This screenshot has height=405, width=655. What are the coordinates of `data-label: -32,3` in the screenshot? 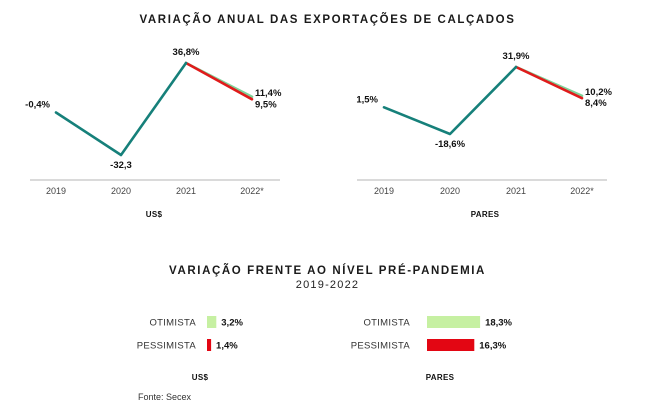 It's located at (121, 165).